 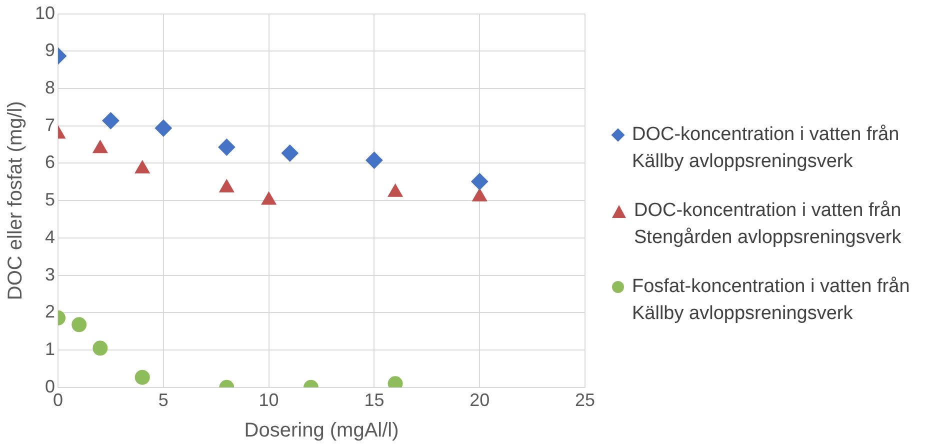 What do you see at coordinates (50, 274) in the screenshot?
I see `y-tick-label: 3` at bounding box center [50, 274].